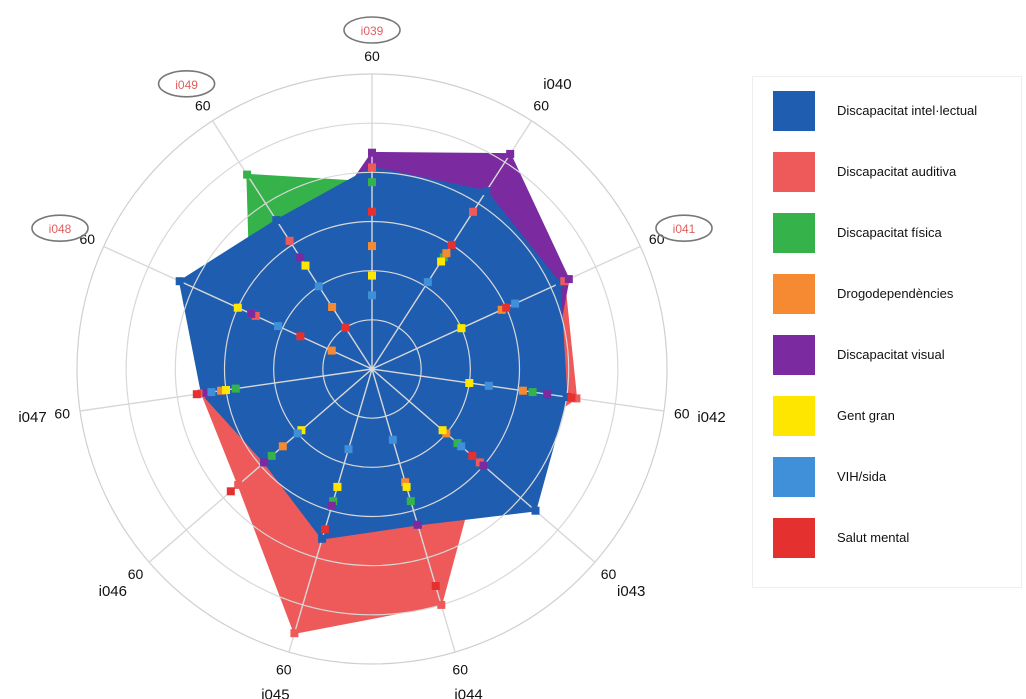  What do you see at coordinates (406, 486) in the screenshot?
I see `data-point-gent-gran-i044` at bounding box center [406, 486].